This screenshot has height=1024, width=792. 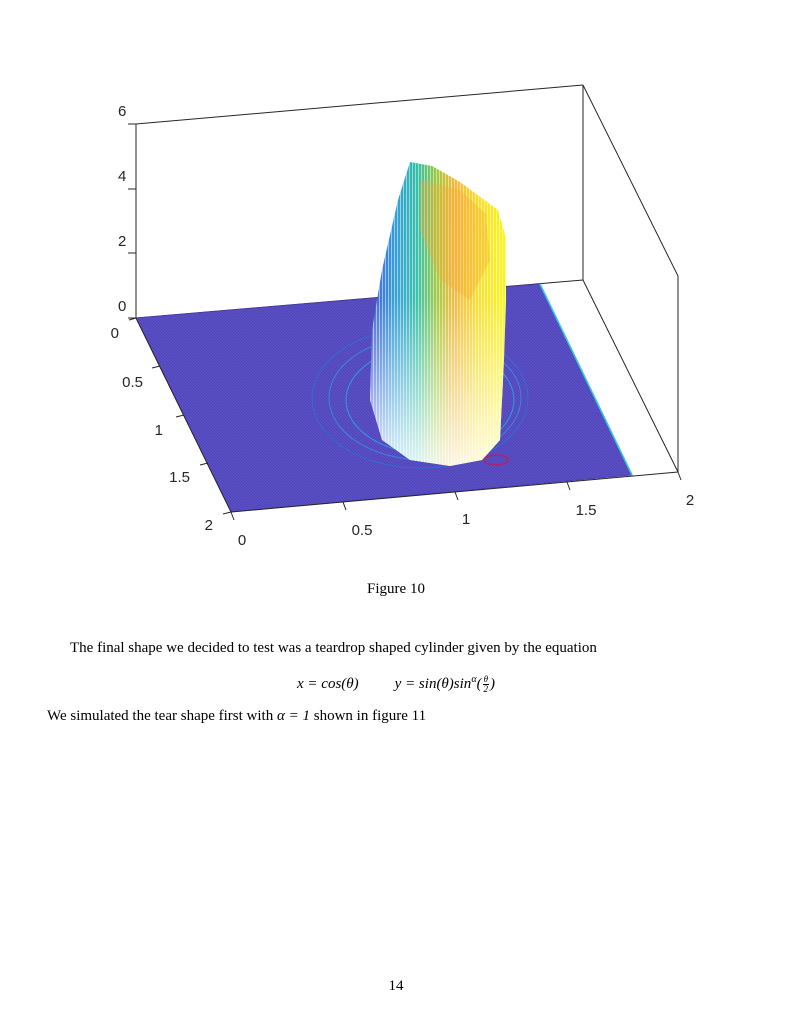 What do you see at coordinates (122, 209) in the screenshot?
I see `z-tick-labels: 6 4 2 0` at bounding box center [122, 209].